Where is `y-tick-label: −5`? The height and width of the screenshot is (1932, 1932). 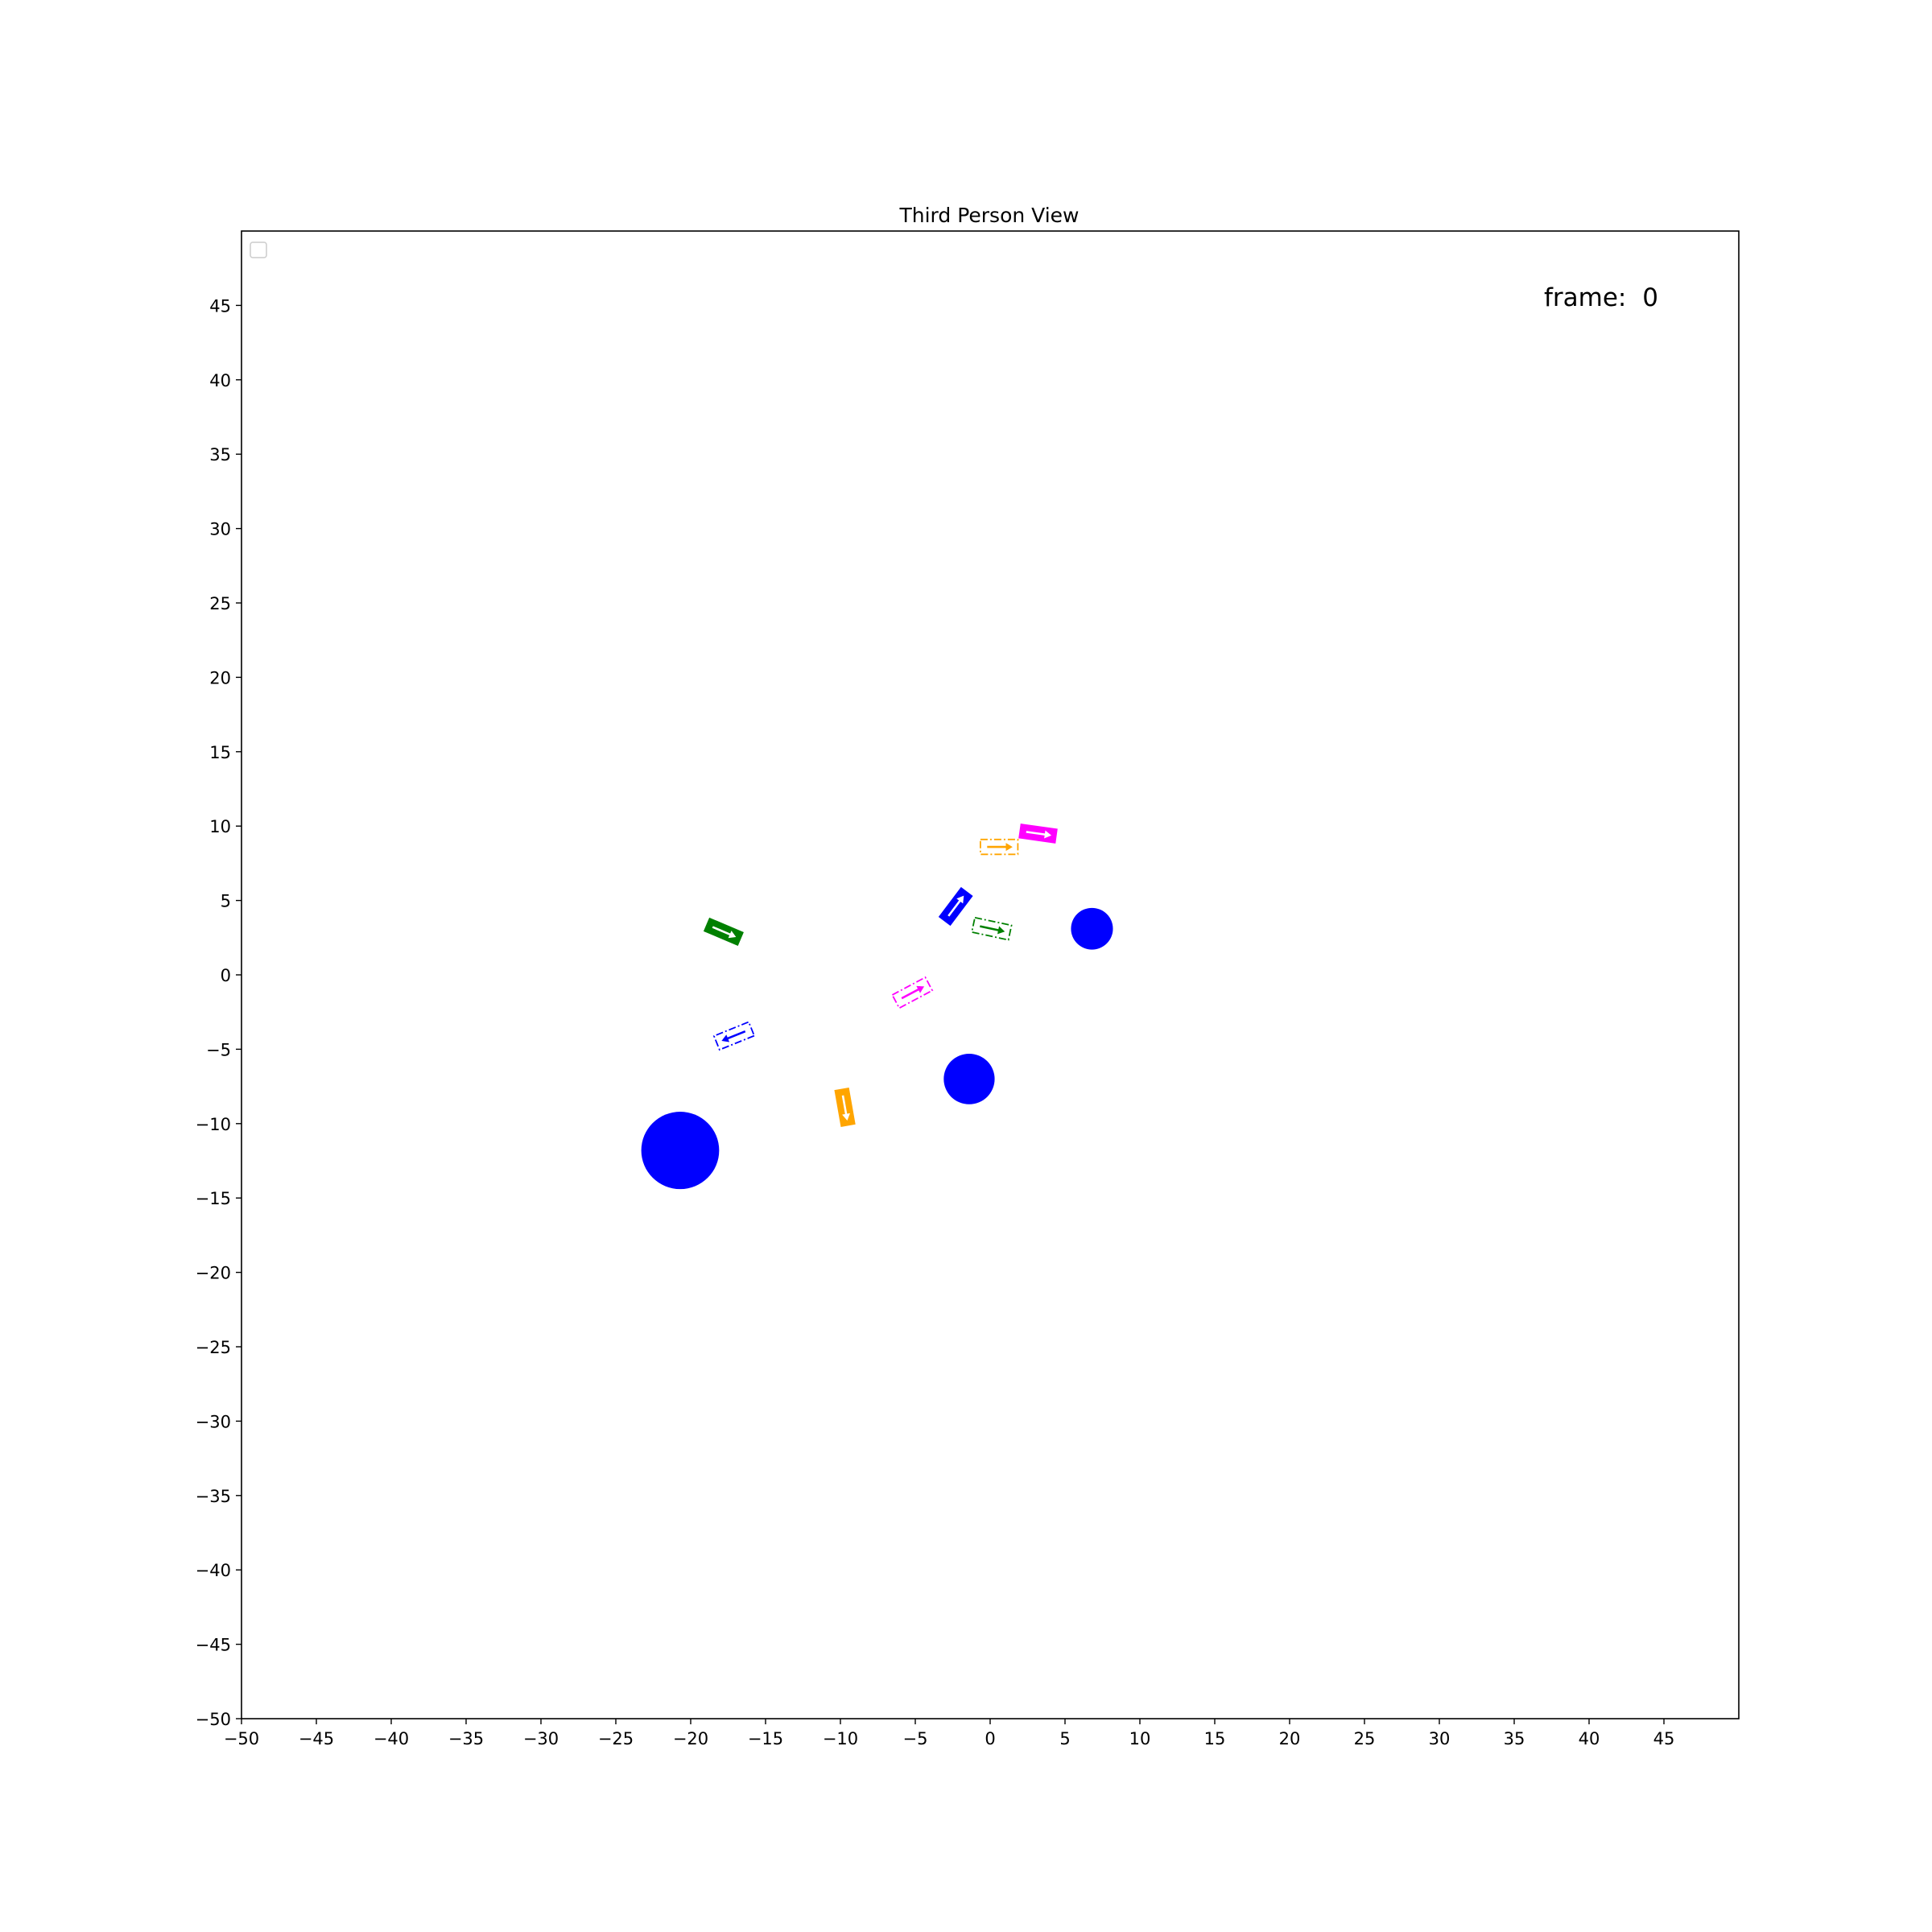 y-tick-label: −5 is located at coordinates (218, 1049).